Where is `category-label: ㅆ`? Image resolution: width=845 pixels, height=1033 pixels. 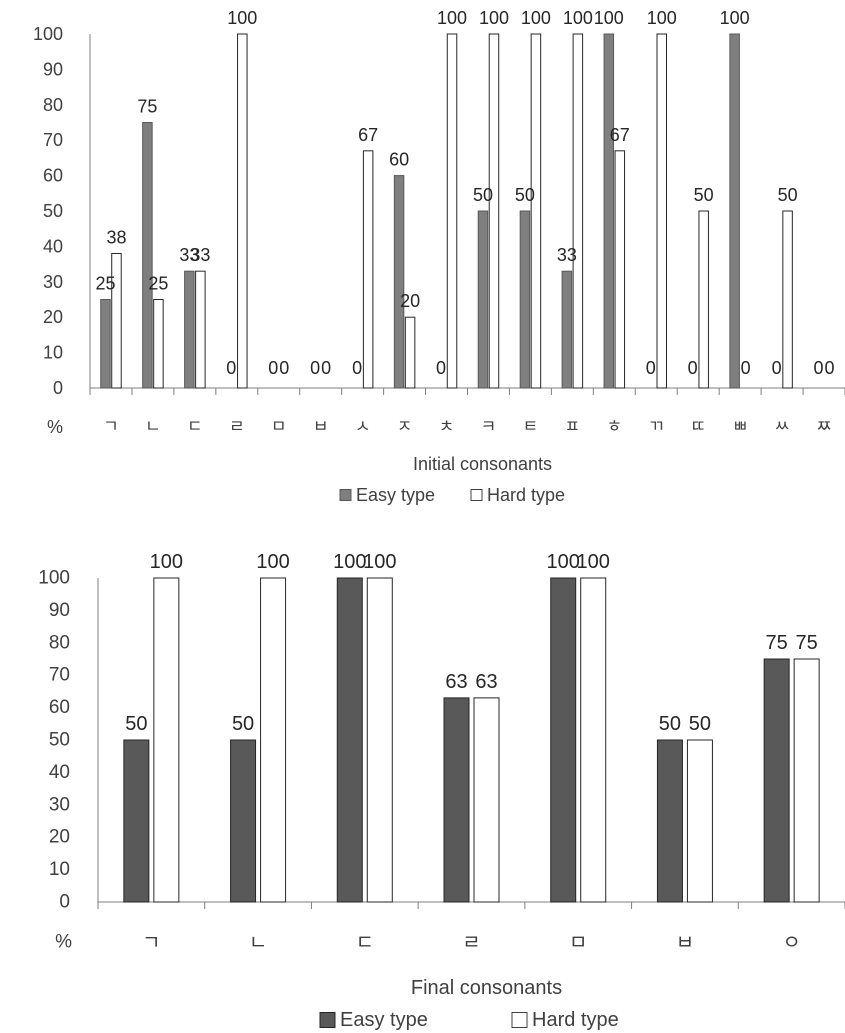 category-label: ㅆ is located at coordinates (782, 427).